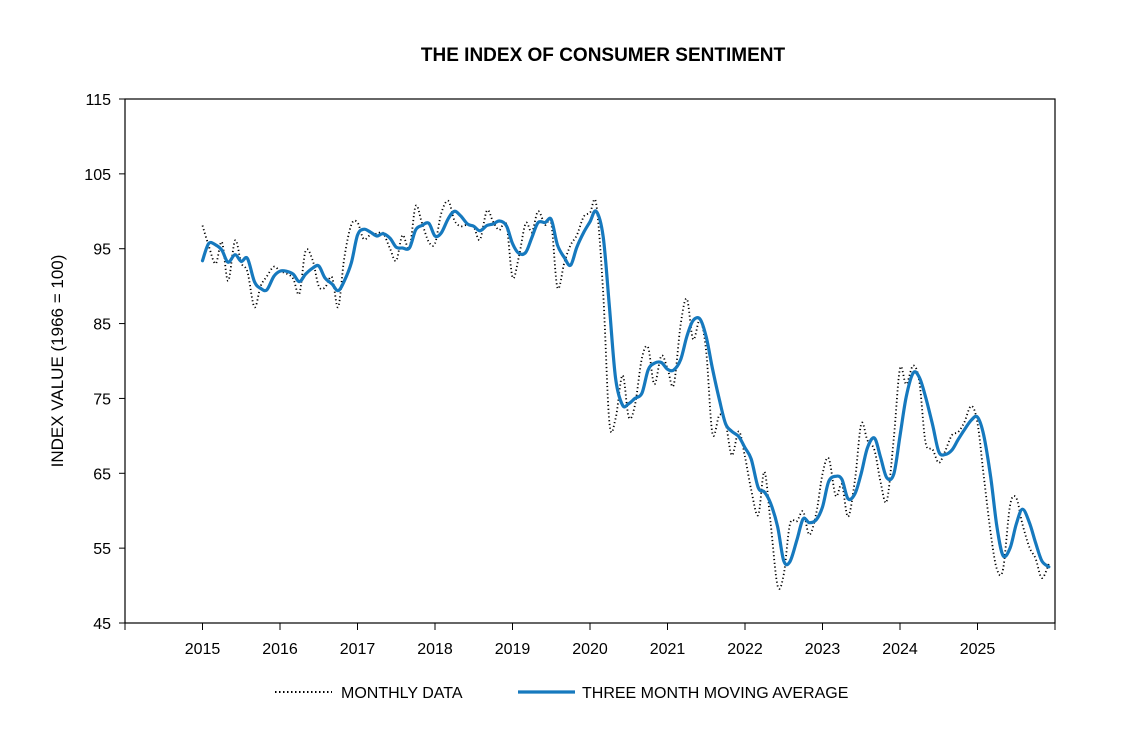 This screenshot has height=740, width=1122. Describe the element at coordinates (715, 693) in the screenshot. I see `legend-label-moving-average: THREE MONTH MOVING AVERAGE` at that location.